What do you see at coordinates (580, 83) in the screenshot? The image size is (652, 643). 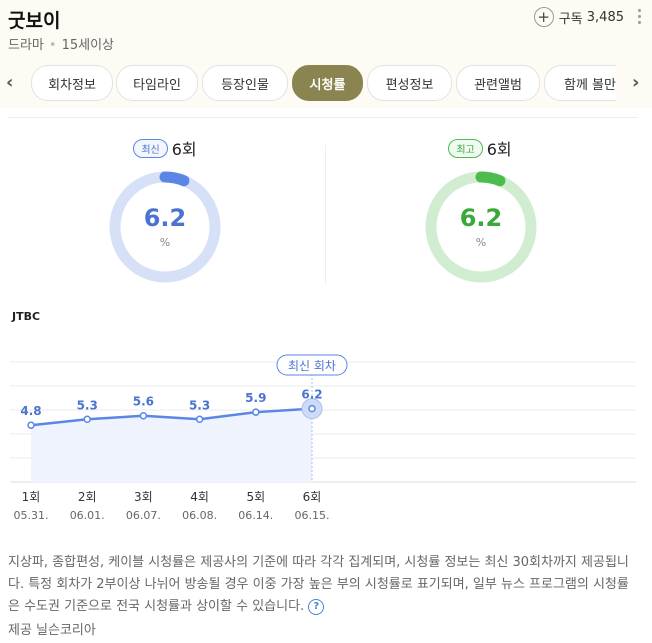 I see `tab-related: 함께 볼만` at bounding box center [580, 83].